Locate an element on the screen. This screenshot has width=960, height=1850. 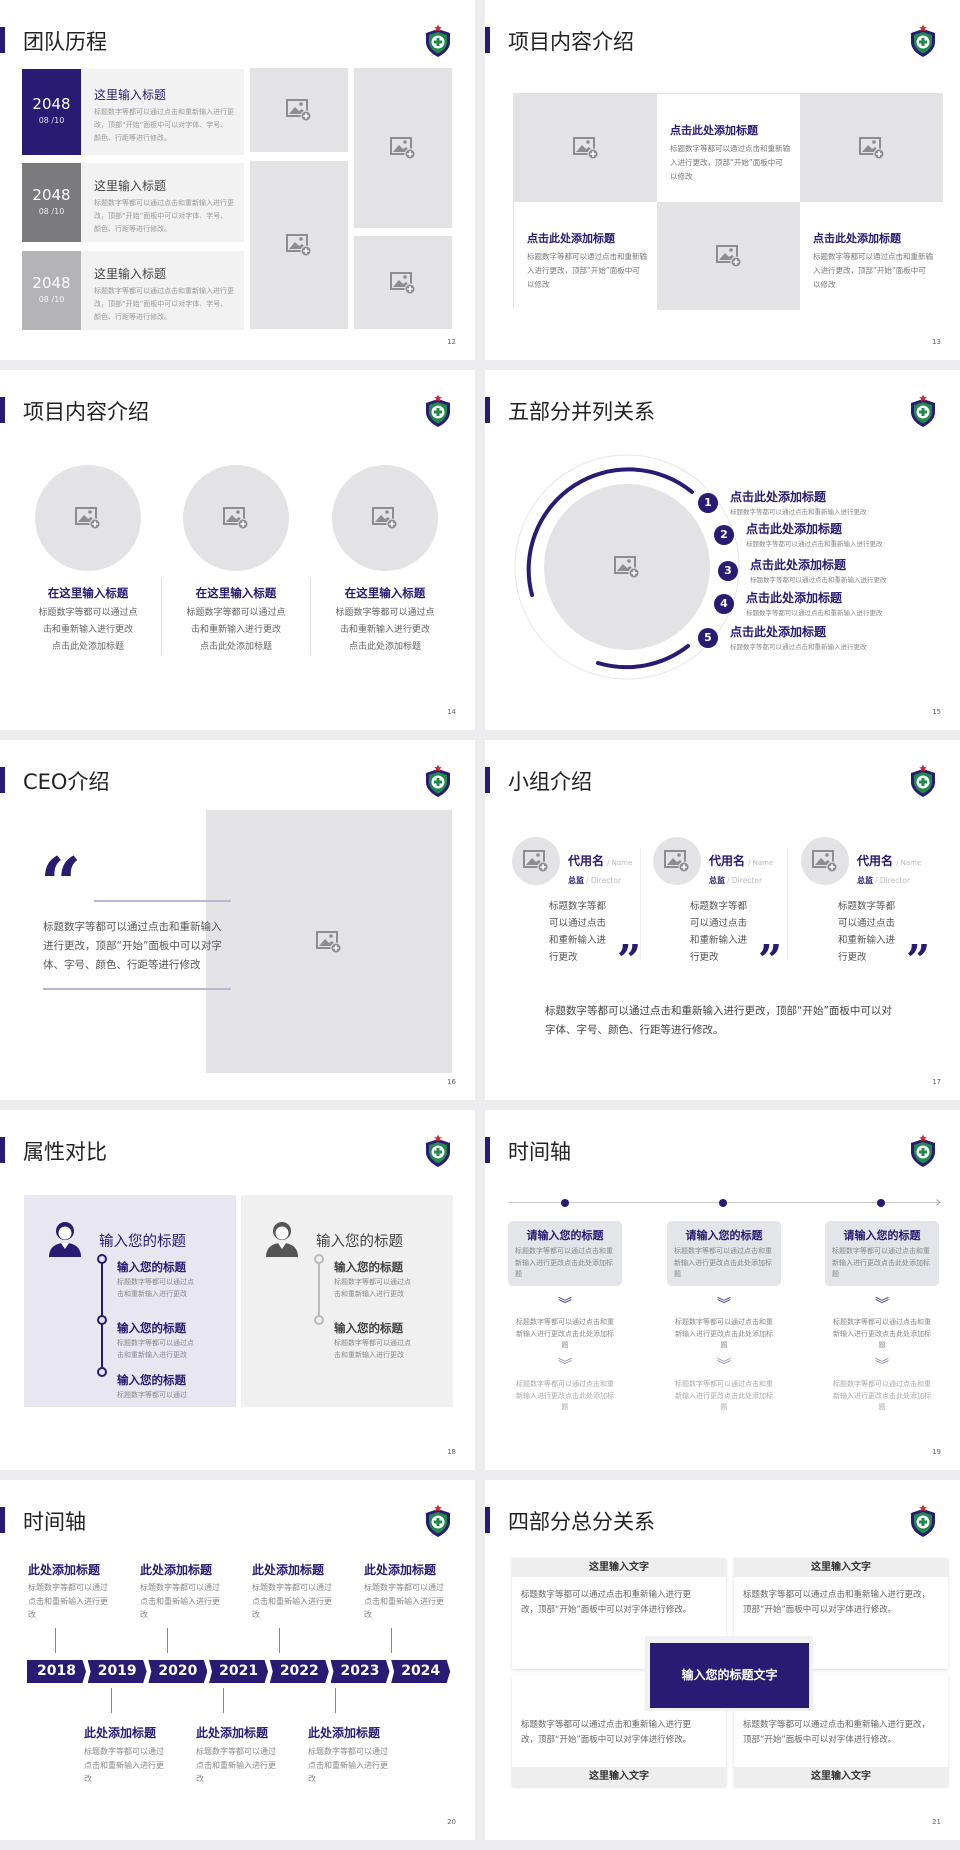
step-text: 标题数字等都可以通过点击和重新输入进行更改点击此处添加标题 is located at coordinates (882, 1333).